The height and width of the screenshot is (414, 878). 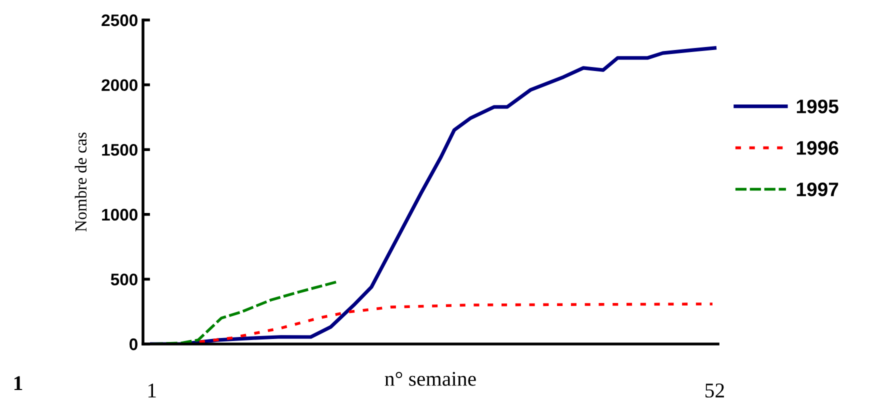 I want to click on y-tick-label: 0, so click(x=134, y=344).